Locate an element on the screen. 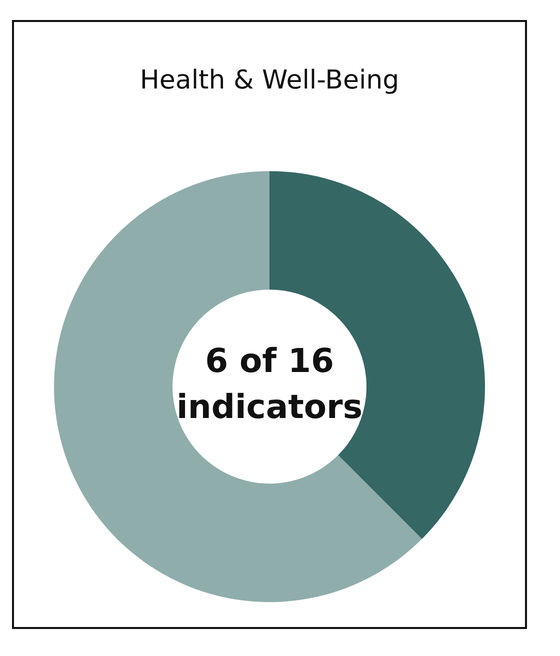 This screenshot has height=656, width=560. chart-title: Health & Well-Being is located at coordinates (270, 80).